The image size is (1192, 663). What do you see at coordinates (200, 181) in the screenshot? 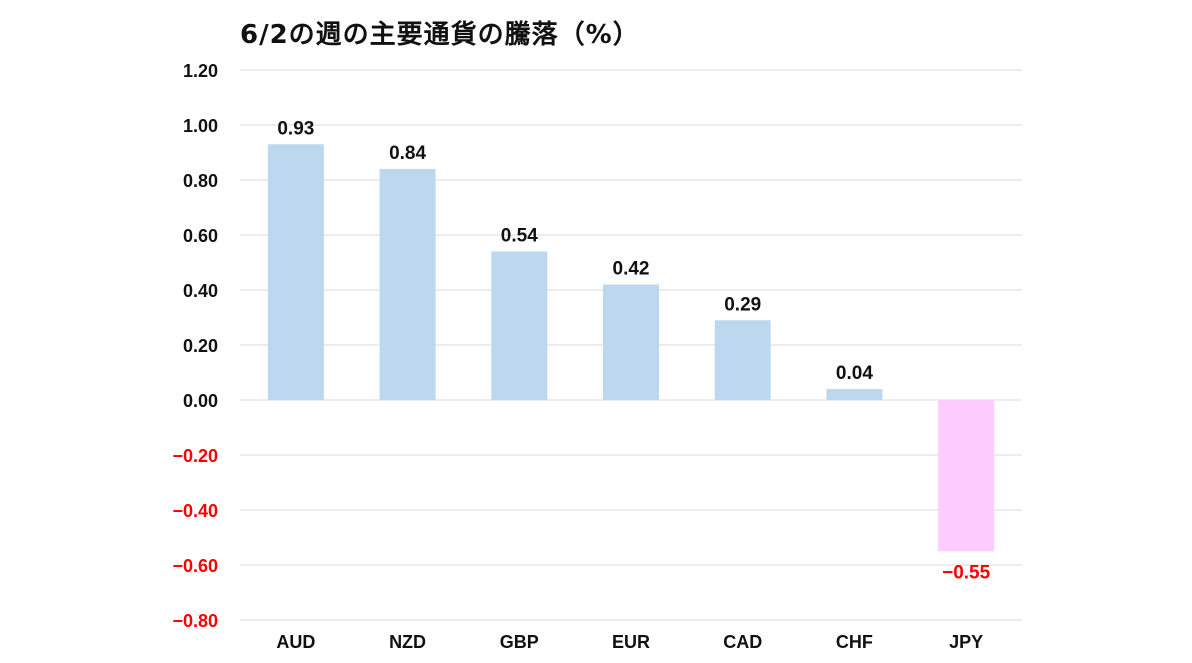
I see `y-tick-label: 0.80` at bounding box center [200, 181].